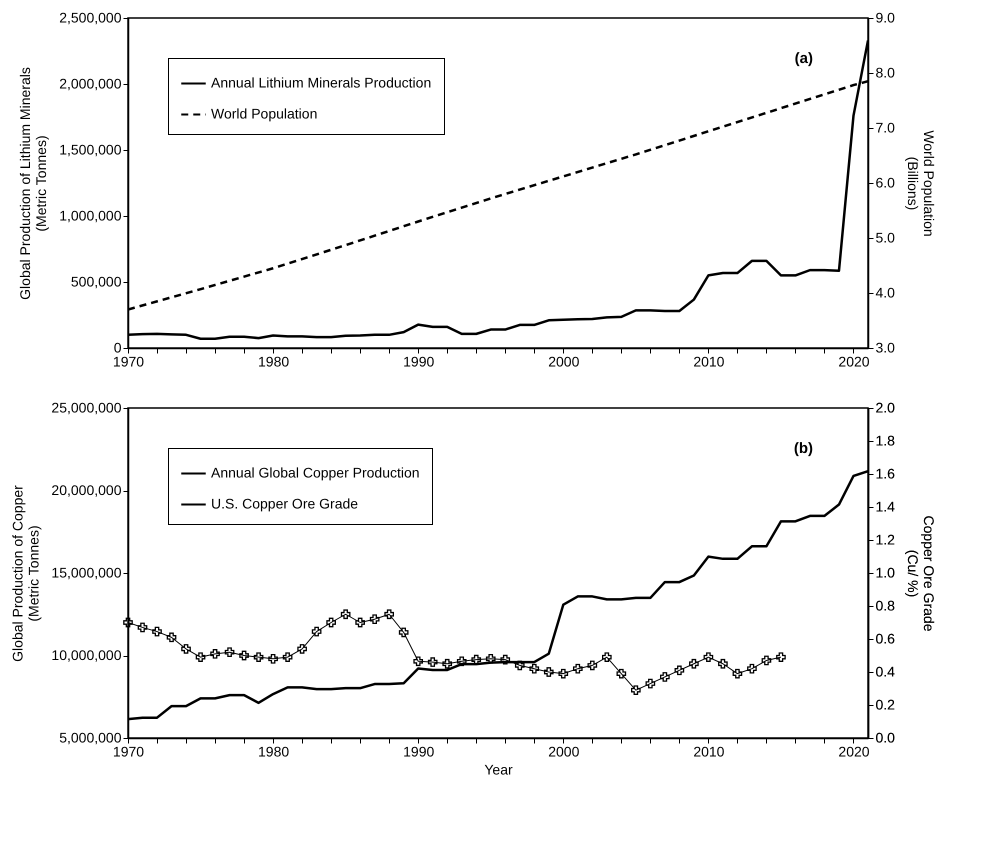 Image resolution: width=985 pixels, height=843 pixels. What do you see at coordinates (920, 574) in the screenshot?
I see `y2-axis-title: Copper Ore Grade (Cu/ %)` at bounding box center [920, 574].